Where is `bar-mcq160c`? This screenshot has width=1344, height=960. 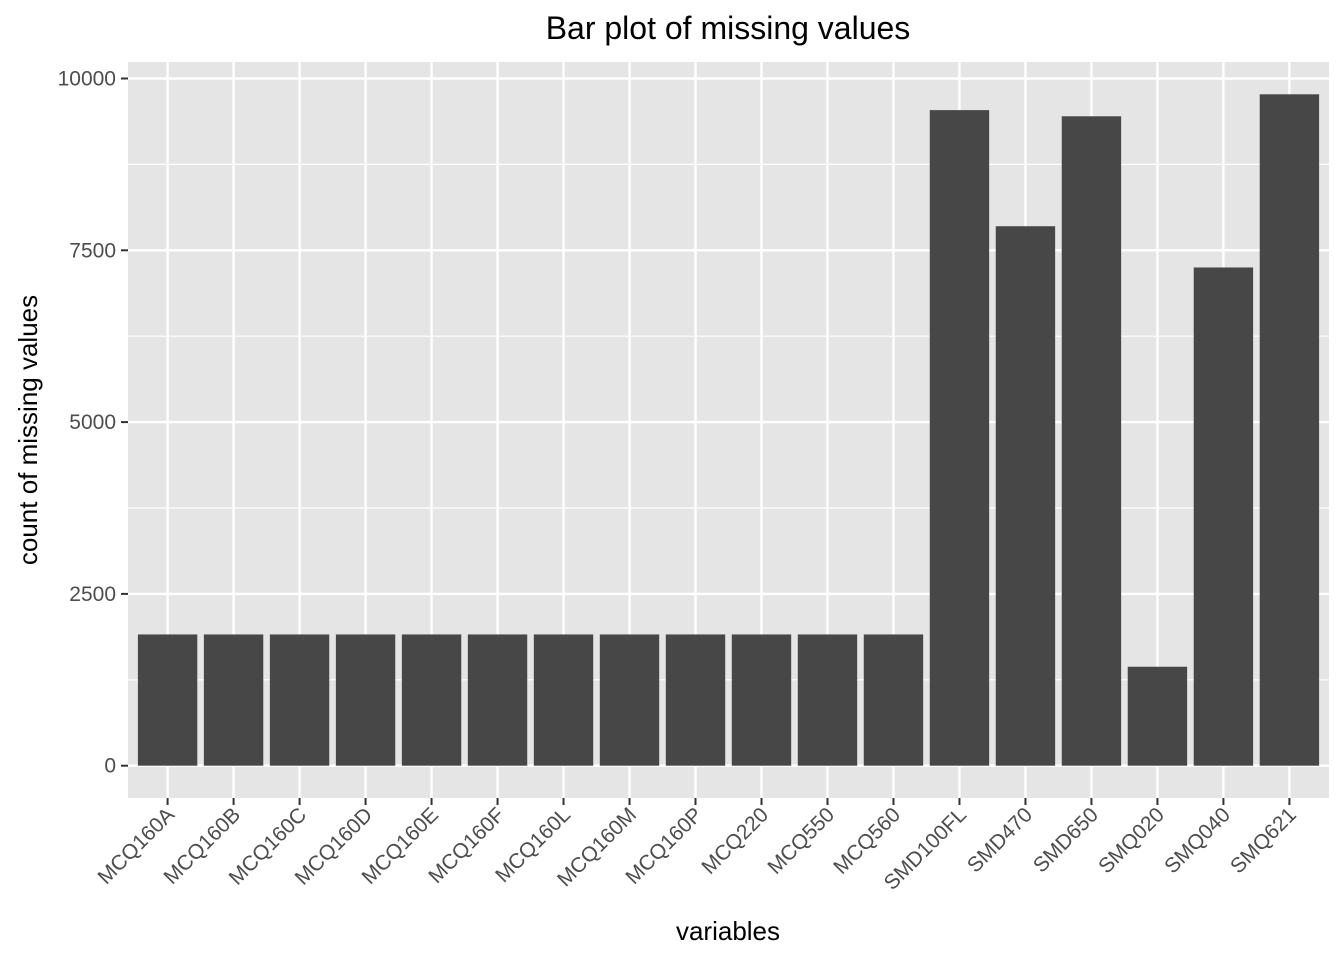 bar-mcq160c is located at coordinates (299, 700).